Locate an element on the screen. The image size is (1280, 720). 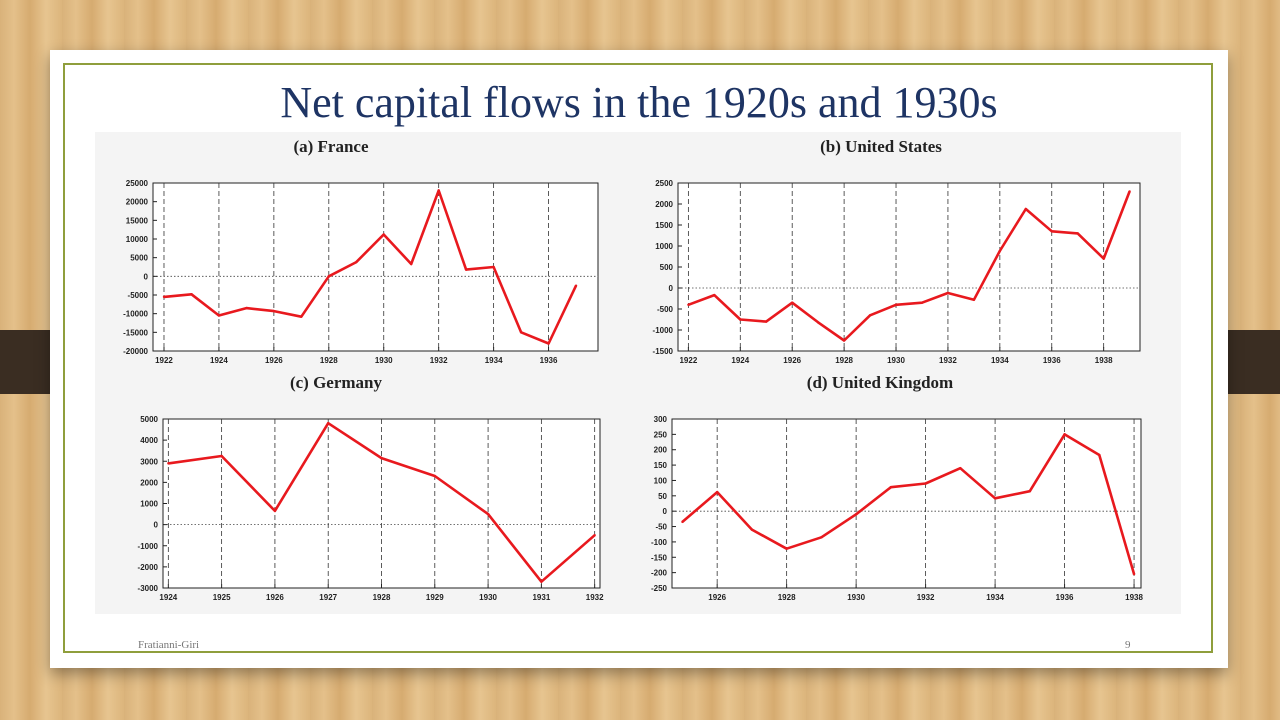
chart-germany-x-tick-label: 1928 is located at coordinates (382, 597).